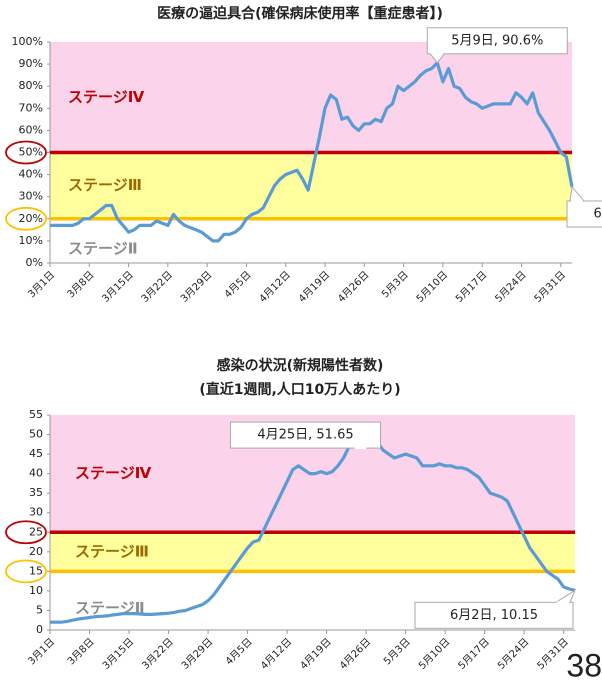 This screenshot has width=602, height=684. I want to click on y-tick-label: 70%, so click(31, 107).